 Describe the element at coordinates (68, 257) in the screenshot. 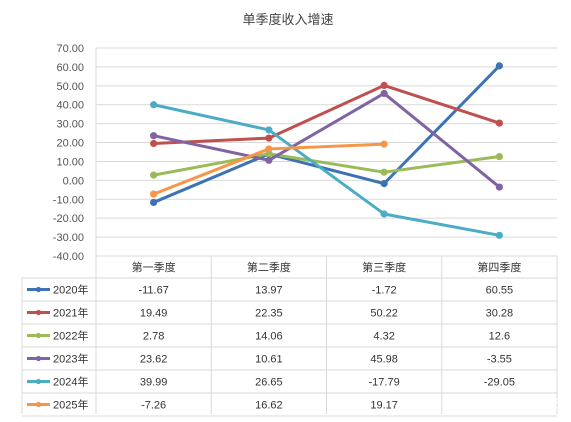

I see `y-tick-label: -40.00` at that location.